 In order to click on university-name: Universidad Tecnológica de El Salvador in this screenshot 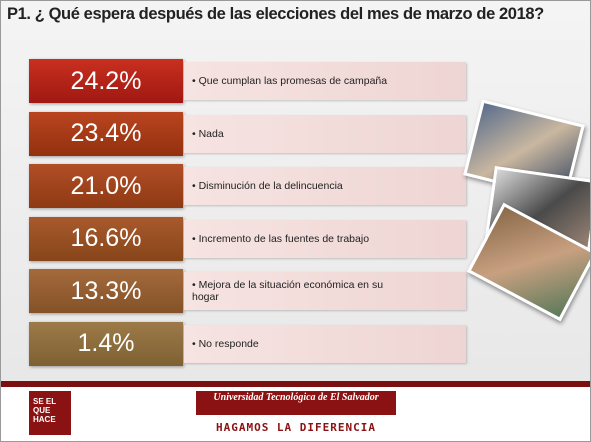, I will do `click(296, 403)`.